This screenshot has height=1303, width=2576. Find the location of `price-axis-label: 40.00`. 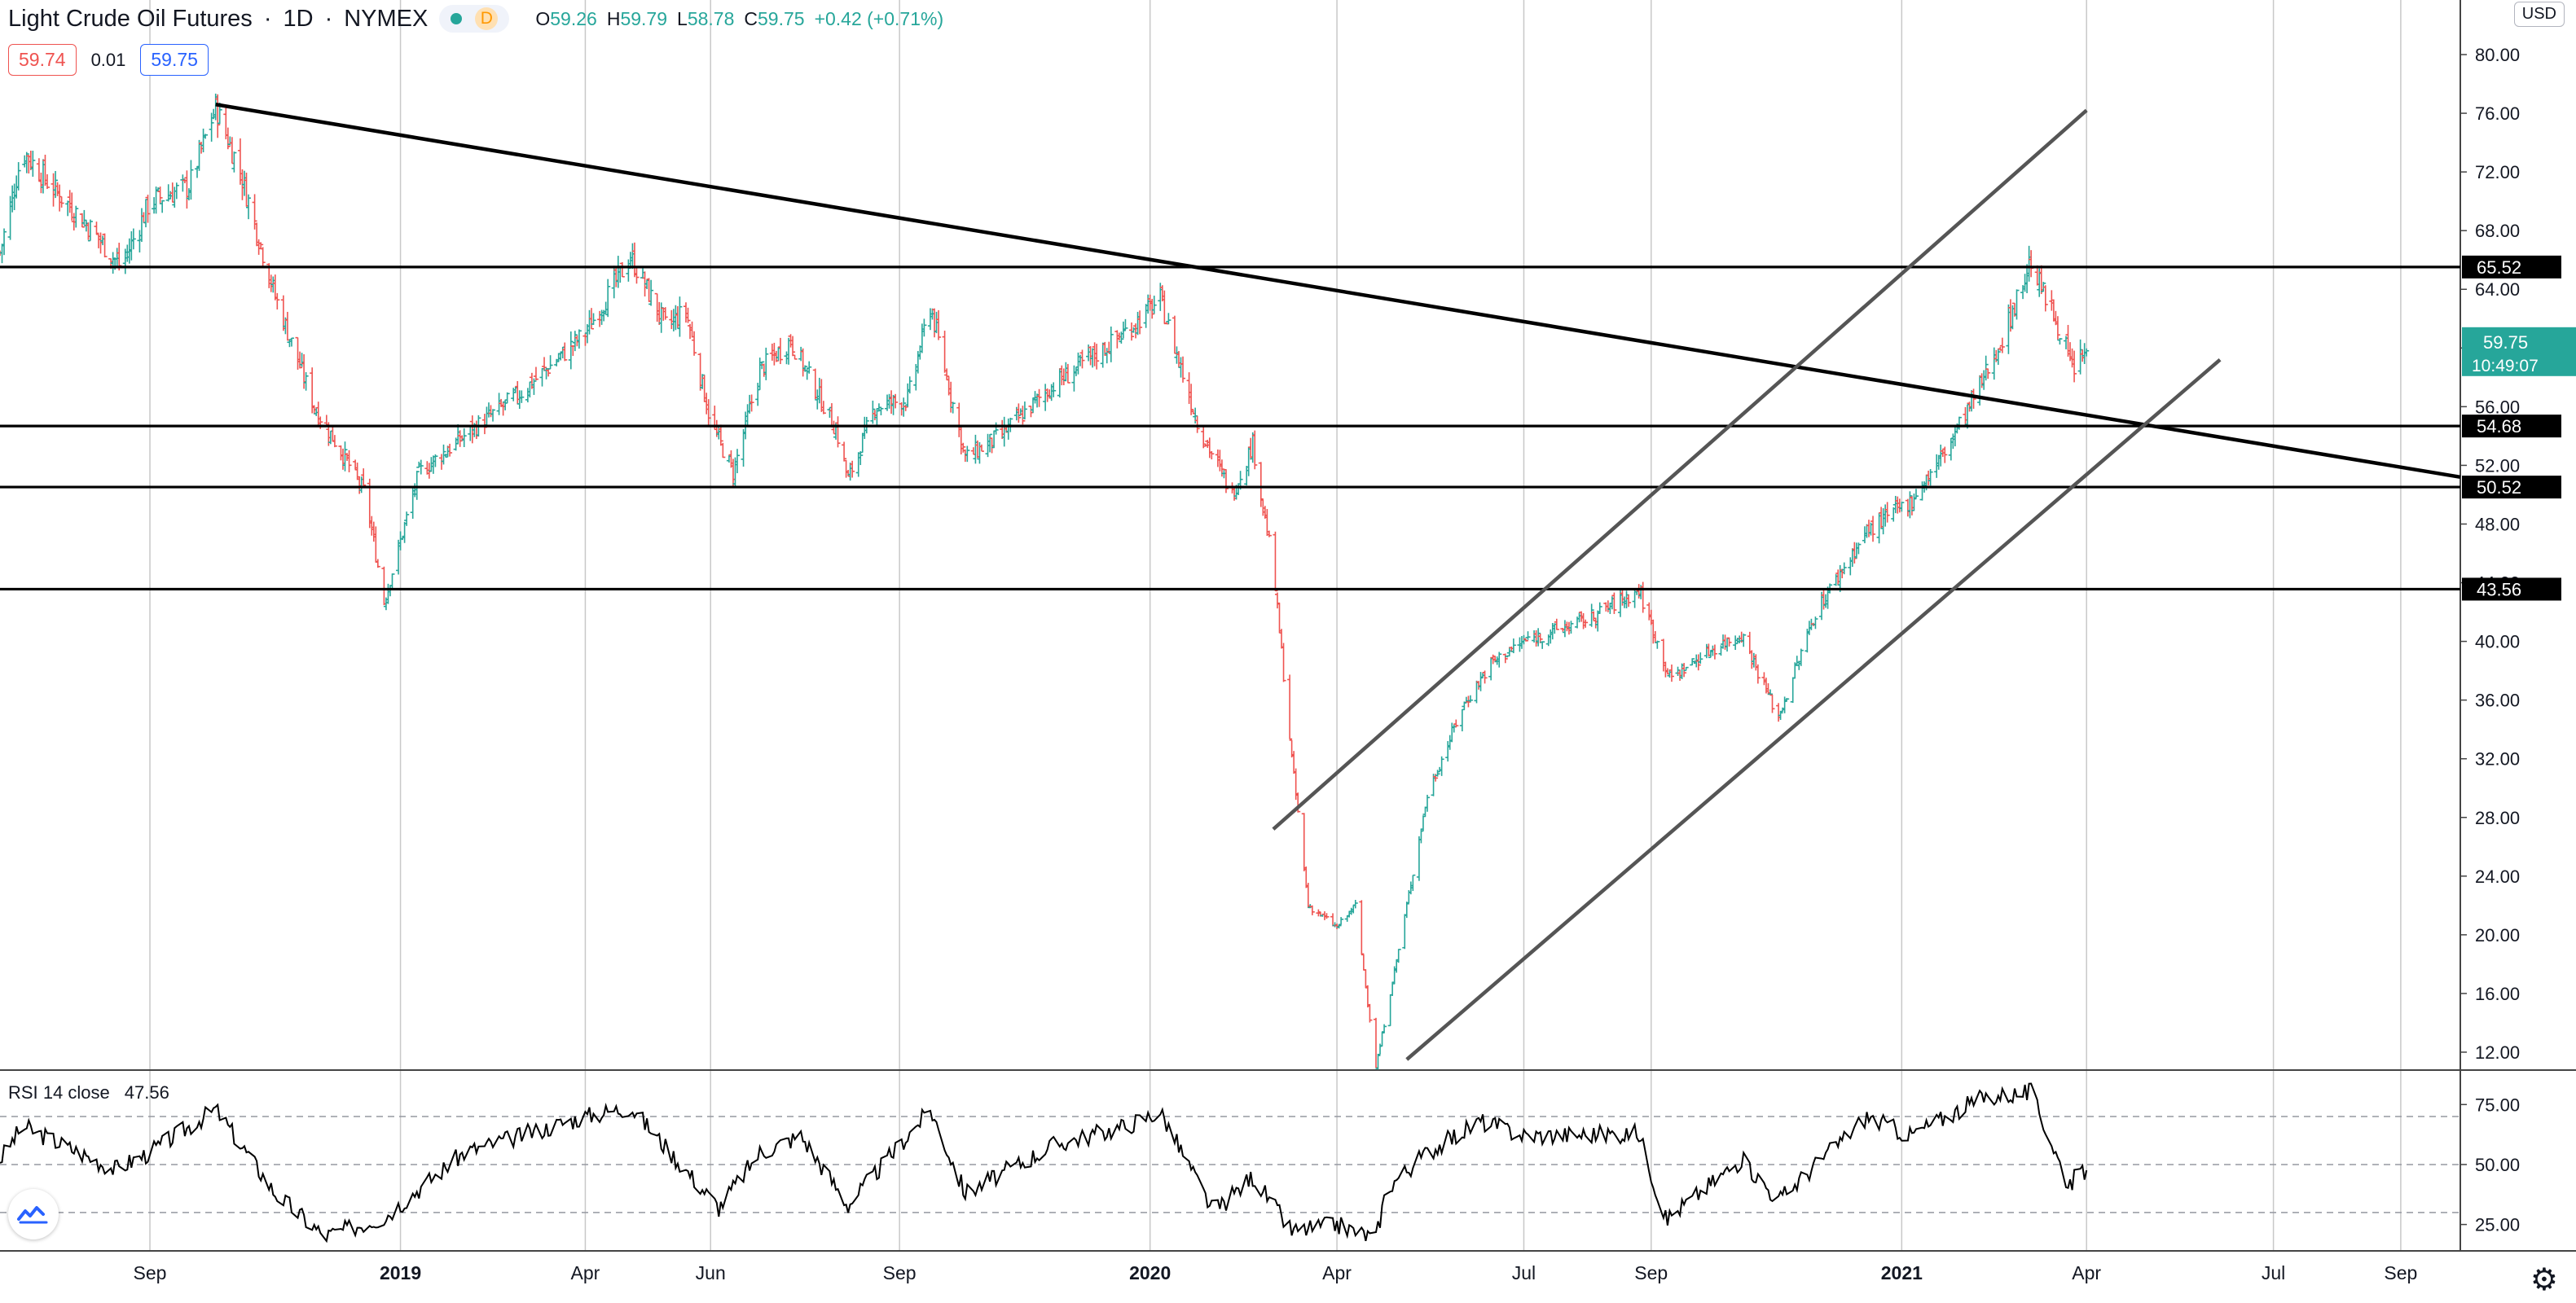

price-axis-label: 40.00 is located at coordinates (2497, 642).